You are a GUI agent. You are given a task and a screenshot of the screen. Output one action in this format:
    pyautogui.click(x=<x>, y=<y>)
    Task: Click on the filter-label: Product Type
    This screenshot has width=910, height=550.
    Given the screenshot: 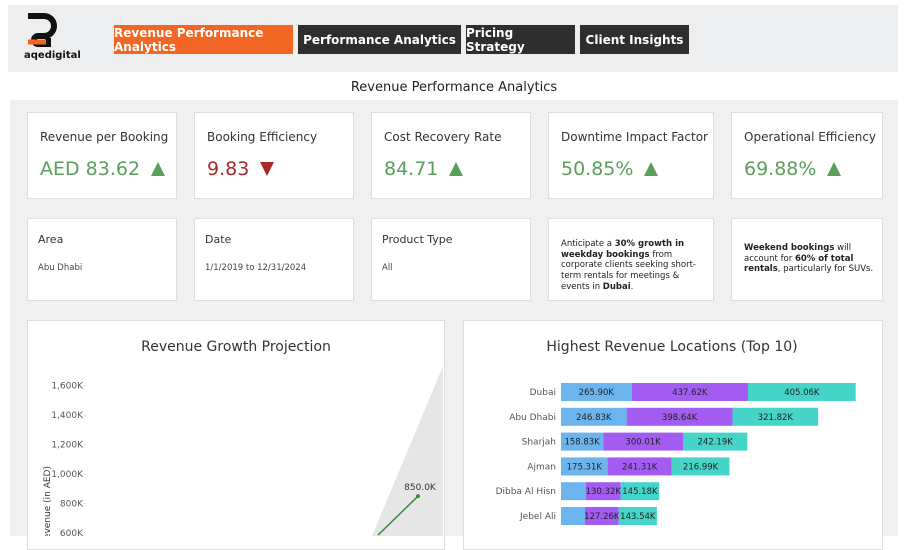 What is the action you would take?
    pyautogui.click(x=417, y=239)
    